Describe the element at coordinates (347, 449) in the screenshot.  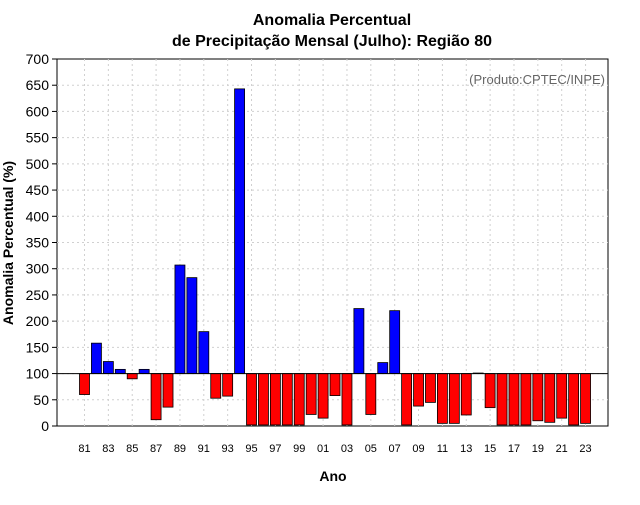
I see `x-tick-label: 03` at that location.